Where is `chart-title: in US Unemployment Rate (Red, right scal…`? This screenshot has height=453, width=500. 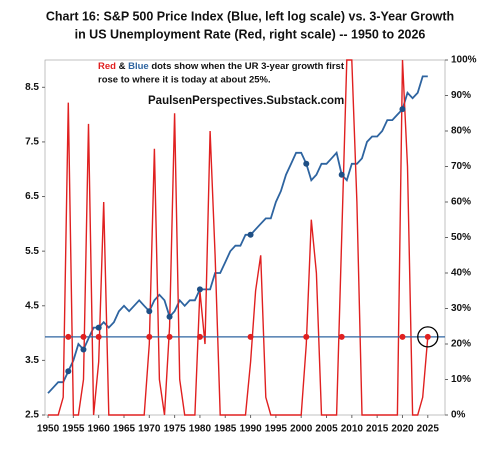 chart-title: in US Unemployment Rate (Red, right scal… is located at coordinates (250, 34).